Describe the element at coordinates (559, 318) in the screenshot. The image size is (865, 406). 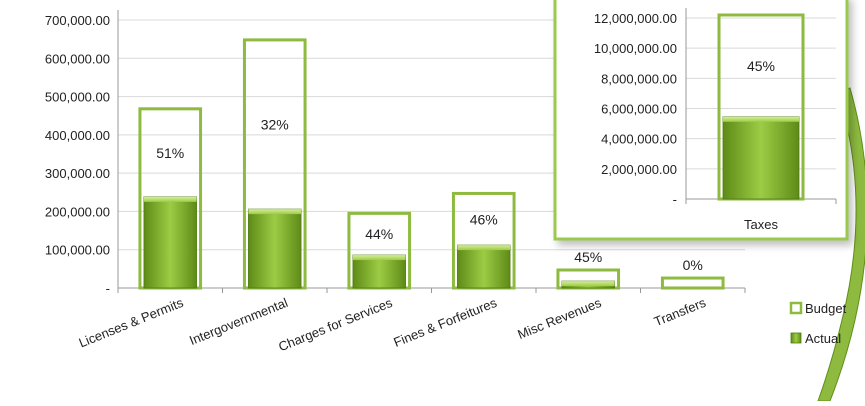
I see `category-label: Misc Revenues` at that location.